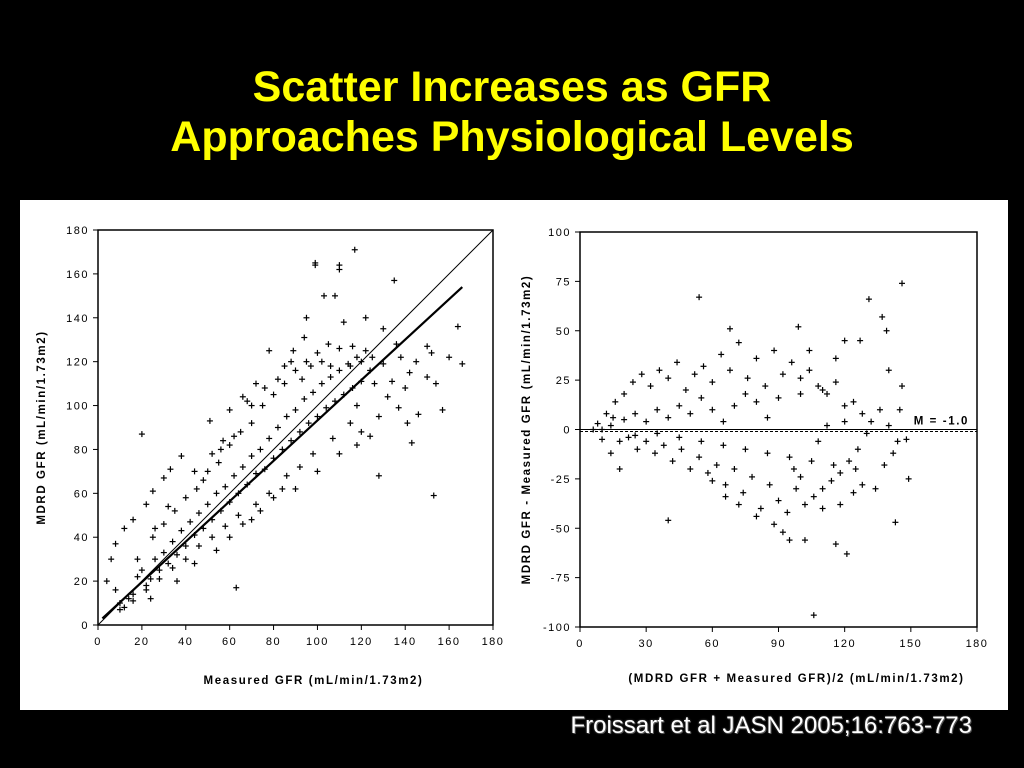 The width and height of the screenshot is (1024, 768). I want to click on x-tick-label: 60, so click(712, 644).